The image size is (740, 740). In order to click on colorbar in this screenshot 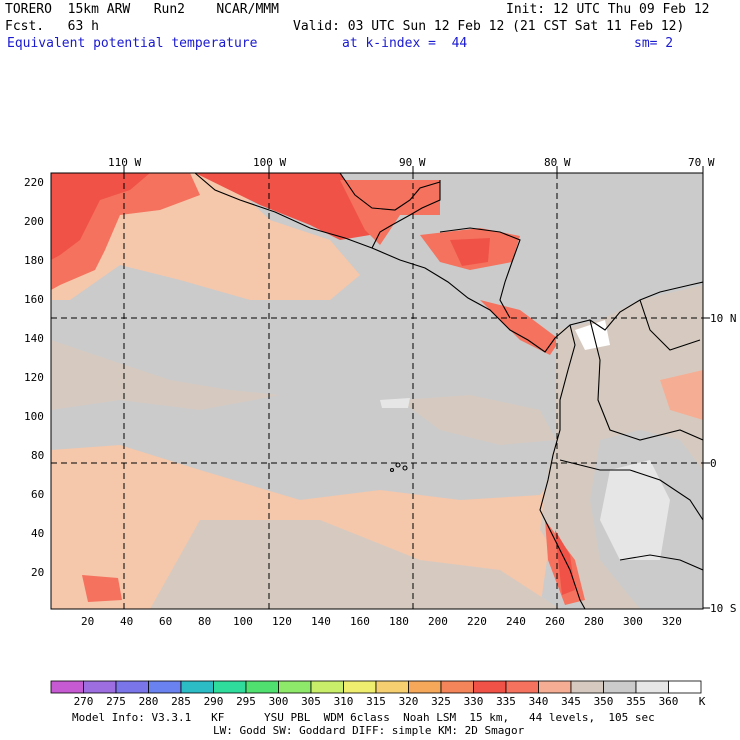, I will do `click(376, 687)`.